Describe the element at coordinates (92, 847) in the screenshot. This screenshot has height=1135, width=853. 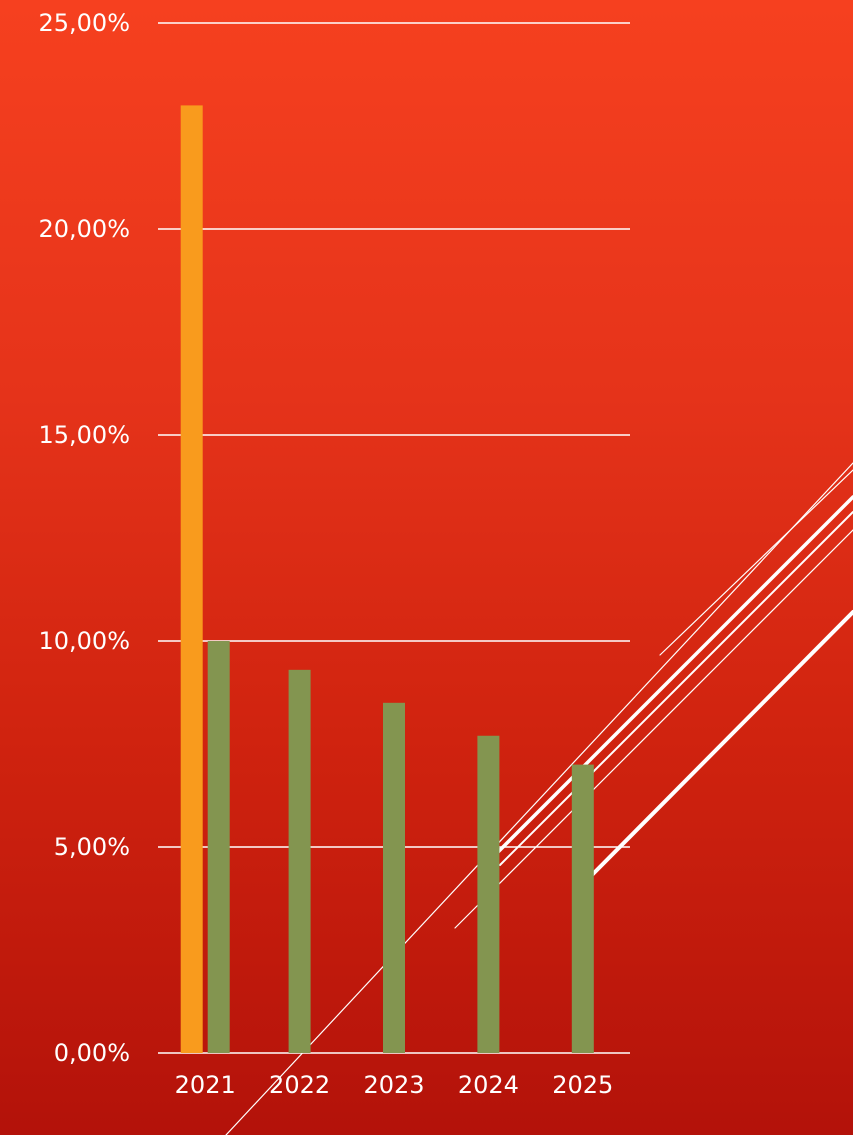
I see `y-tick-label: 5,00%` at that location.